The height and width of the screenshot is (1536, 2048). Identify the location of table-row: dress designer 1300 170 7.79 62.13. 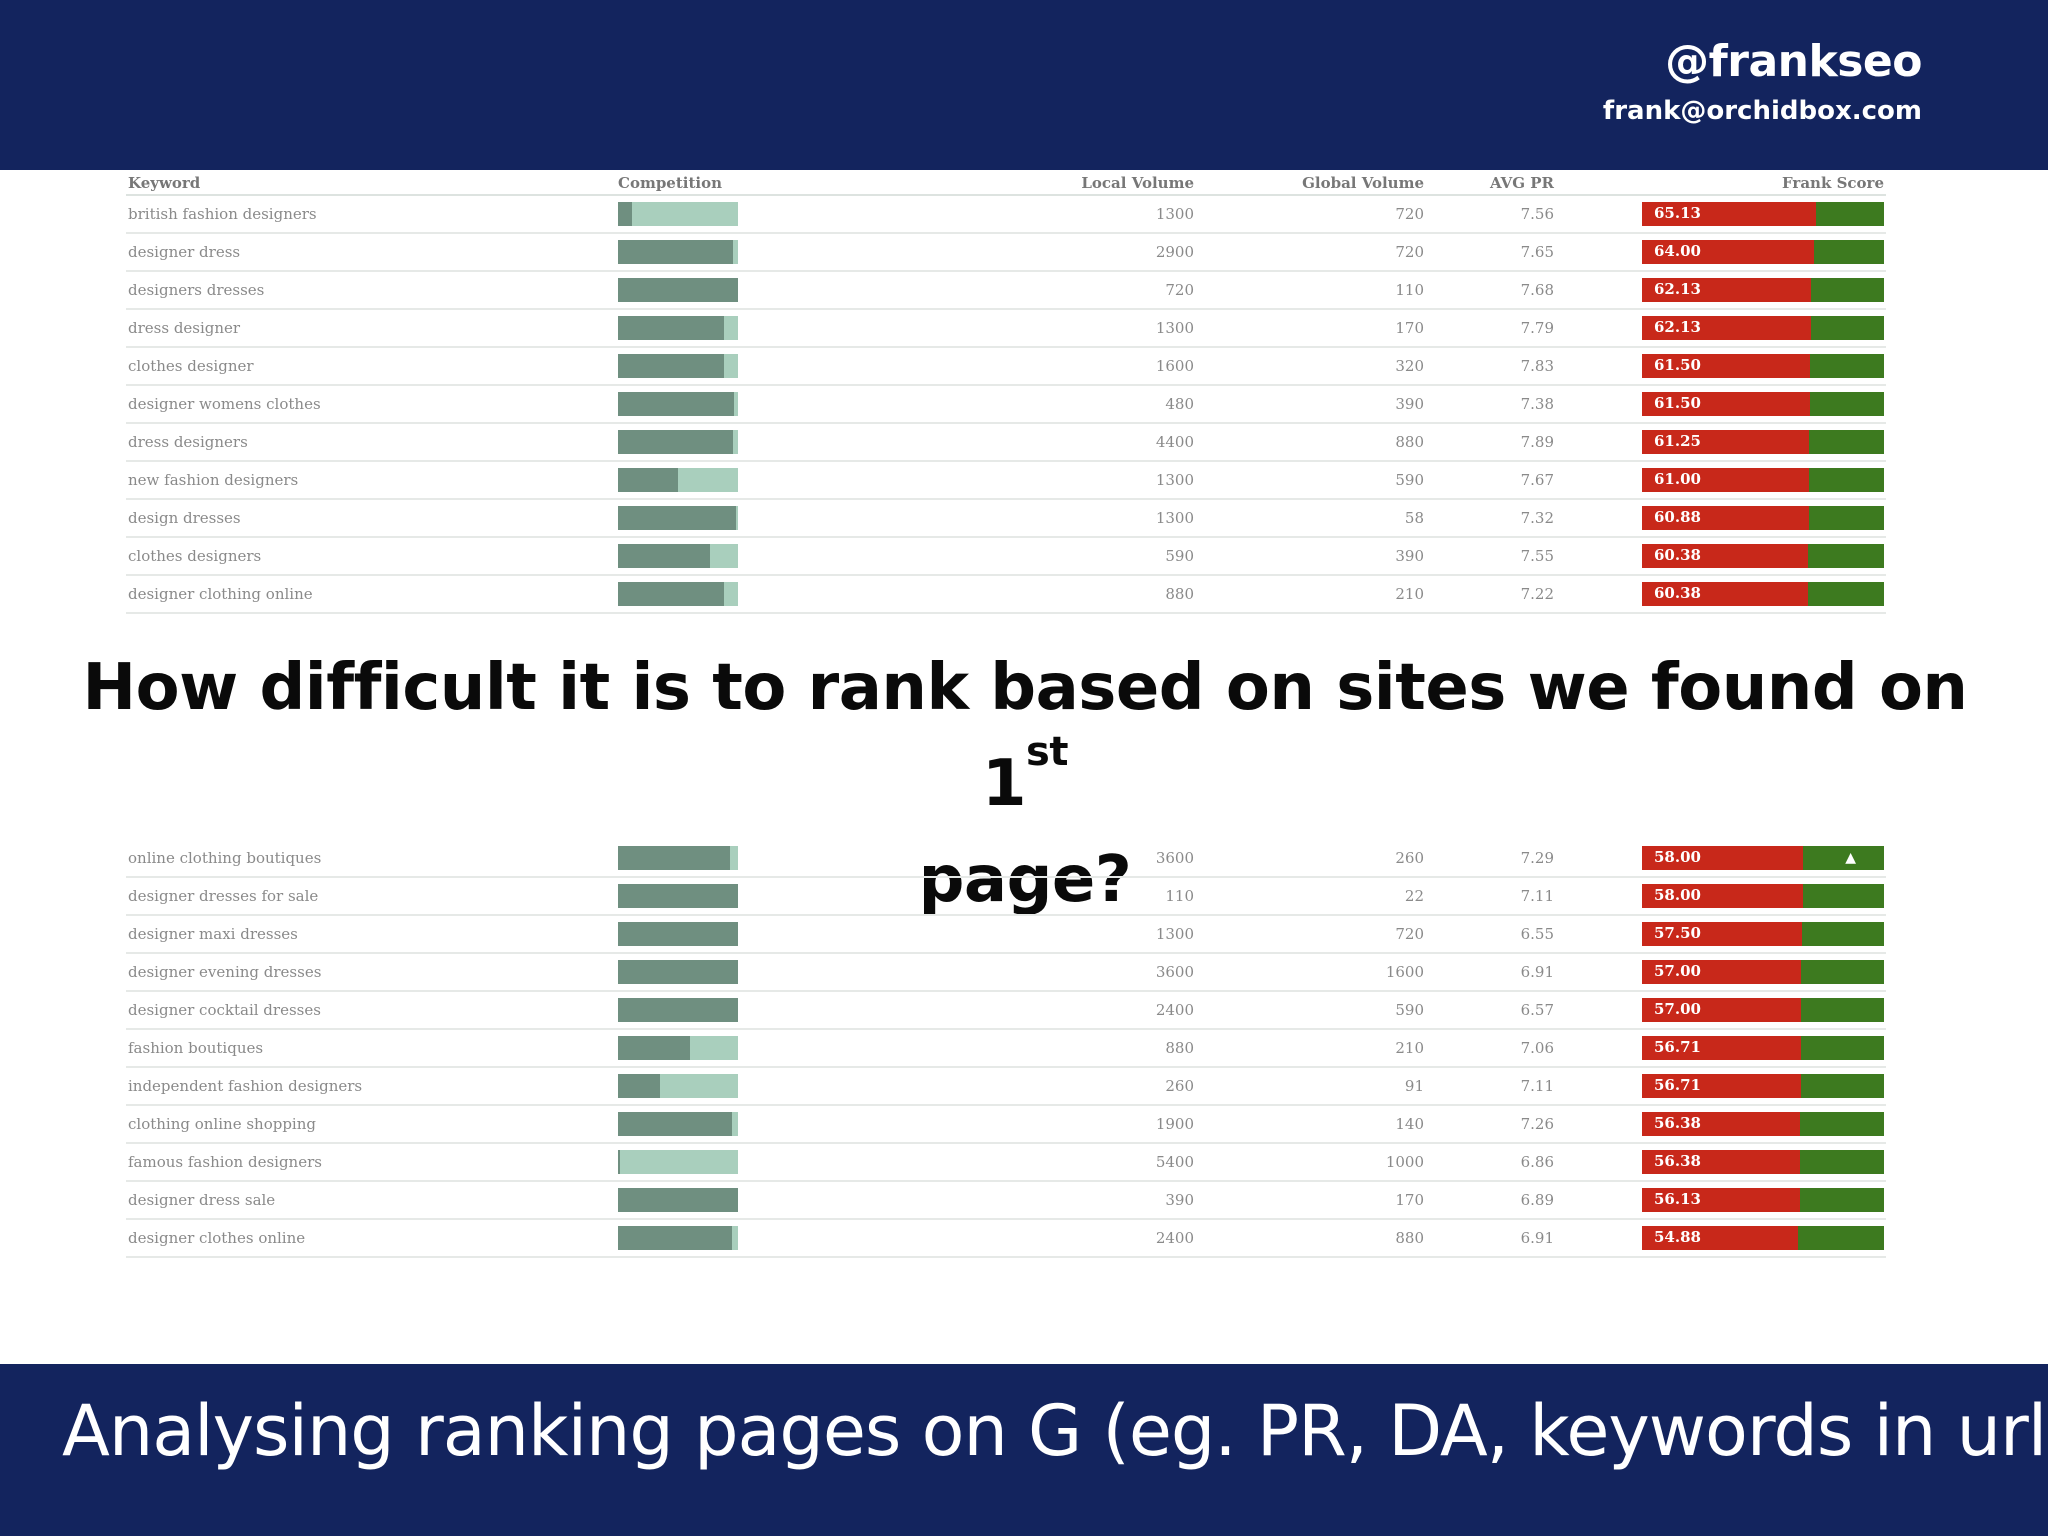
(1006, 328).